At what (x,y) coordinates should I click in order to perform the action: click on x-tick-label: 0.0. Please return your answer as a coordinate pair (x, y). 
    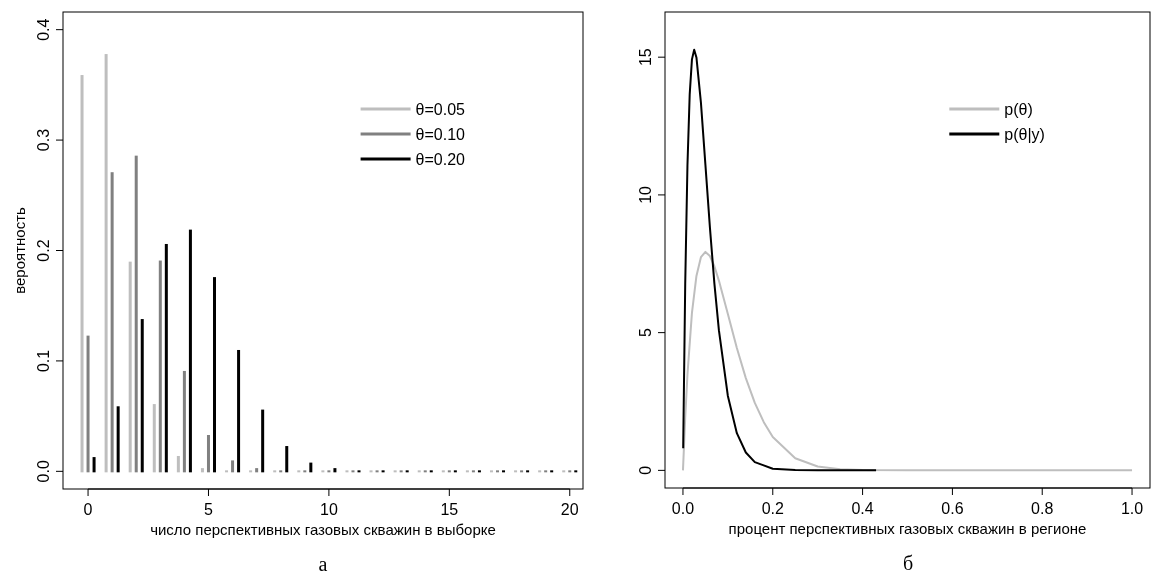
    Looking at the image, I should click on (683, 508).